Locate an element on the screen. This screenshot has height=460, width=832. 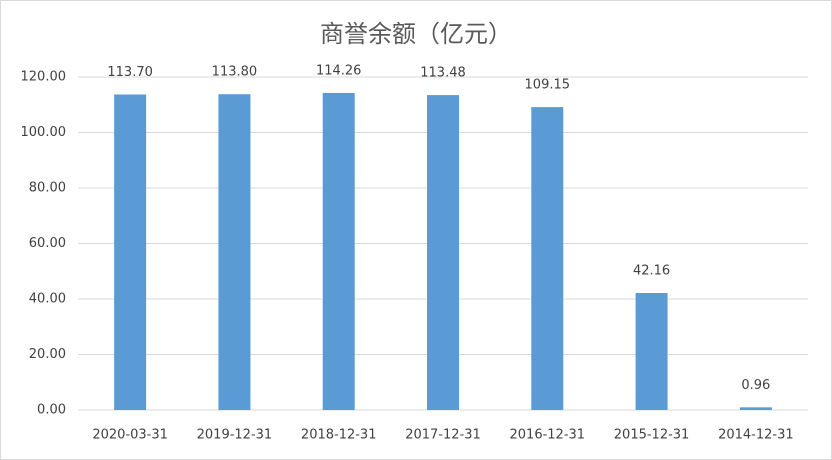
value-label: 109.15 is located at coordinates (548, 85).